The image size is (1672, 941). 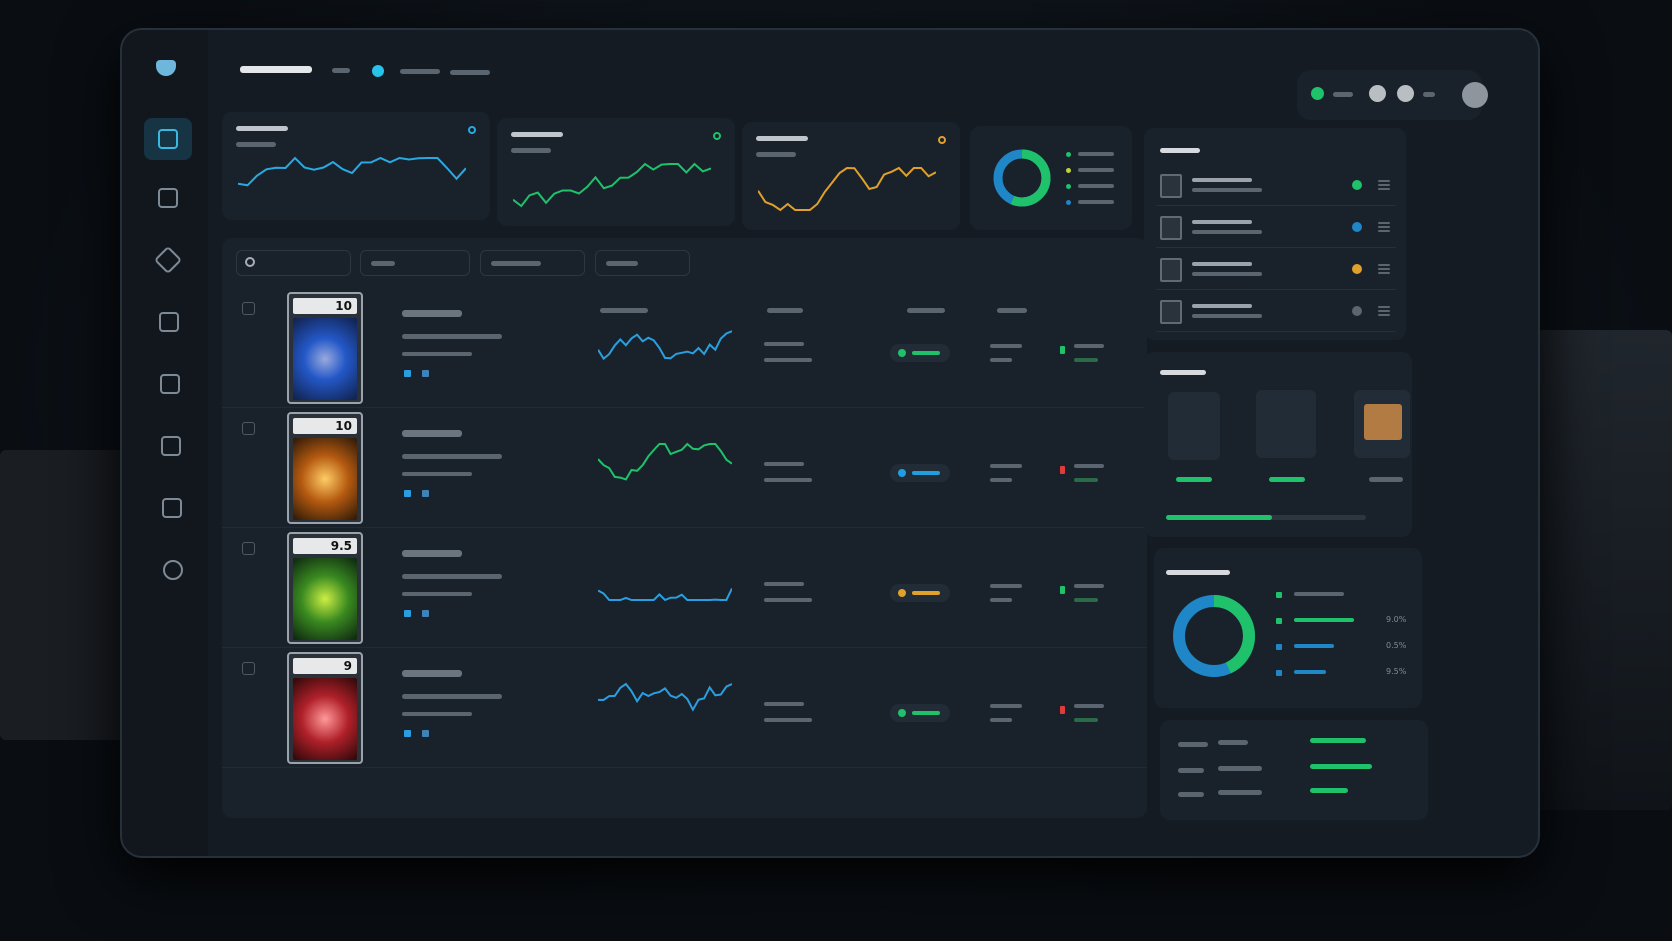 What do you see at coordinates (325, 348) in the screenshot?
I see `card-slab: 10` at bounding box center [325, 348].